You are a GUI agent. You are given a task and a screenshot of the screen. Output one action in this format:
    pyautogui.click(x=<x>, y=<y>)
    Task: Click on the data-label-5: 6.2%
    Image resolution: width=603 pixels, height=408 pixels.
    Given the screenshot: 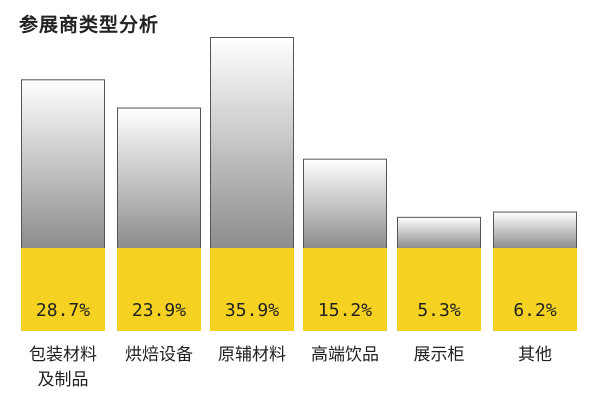 What is the action you would take?
    pyautogui.click(x=535, y=310)
    